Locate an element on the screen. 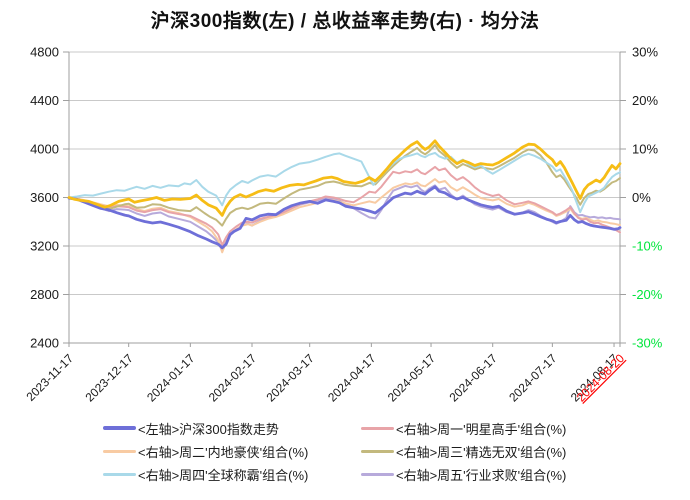  legend-swatch-fri-portfolio is located at coordinates (377, 474).